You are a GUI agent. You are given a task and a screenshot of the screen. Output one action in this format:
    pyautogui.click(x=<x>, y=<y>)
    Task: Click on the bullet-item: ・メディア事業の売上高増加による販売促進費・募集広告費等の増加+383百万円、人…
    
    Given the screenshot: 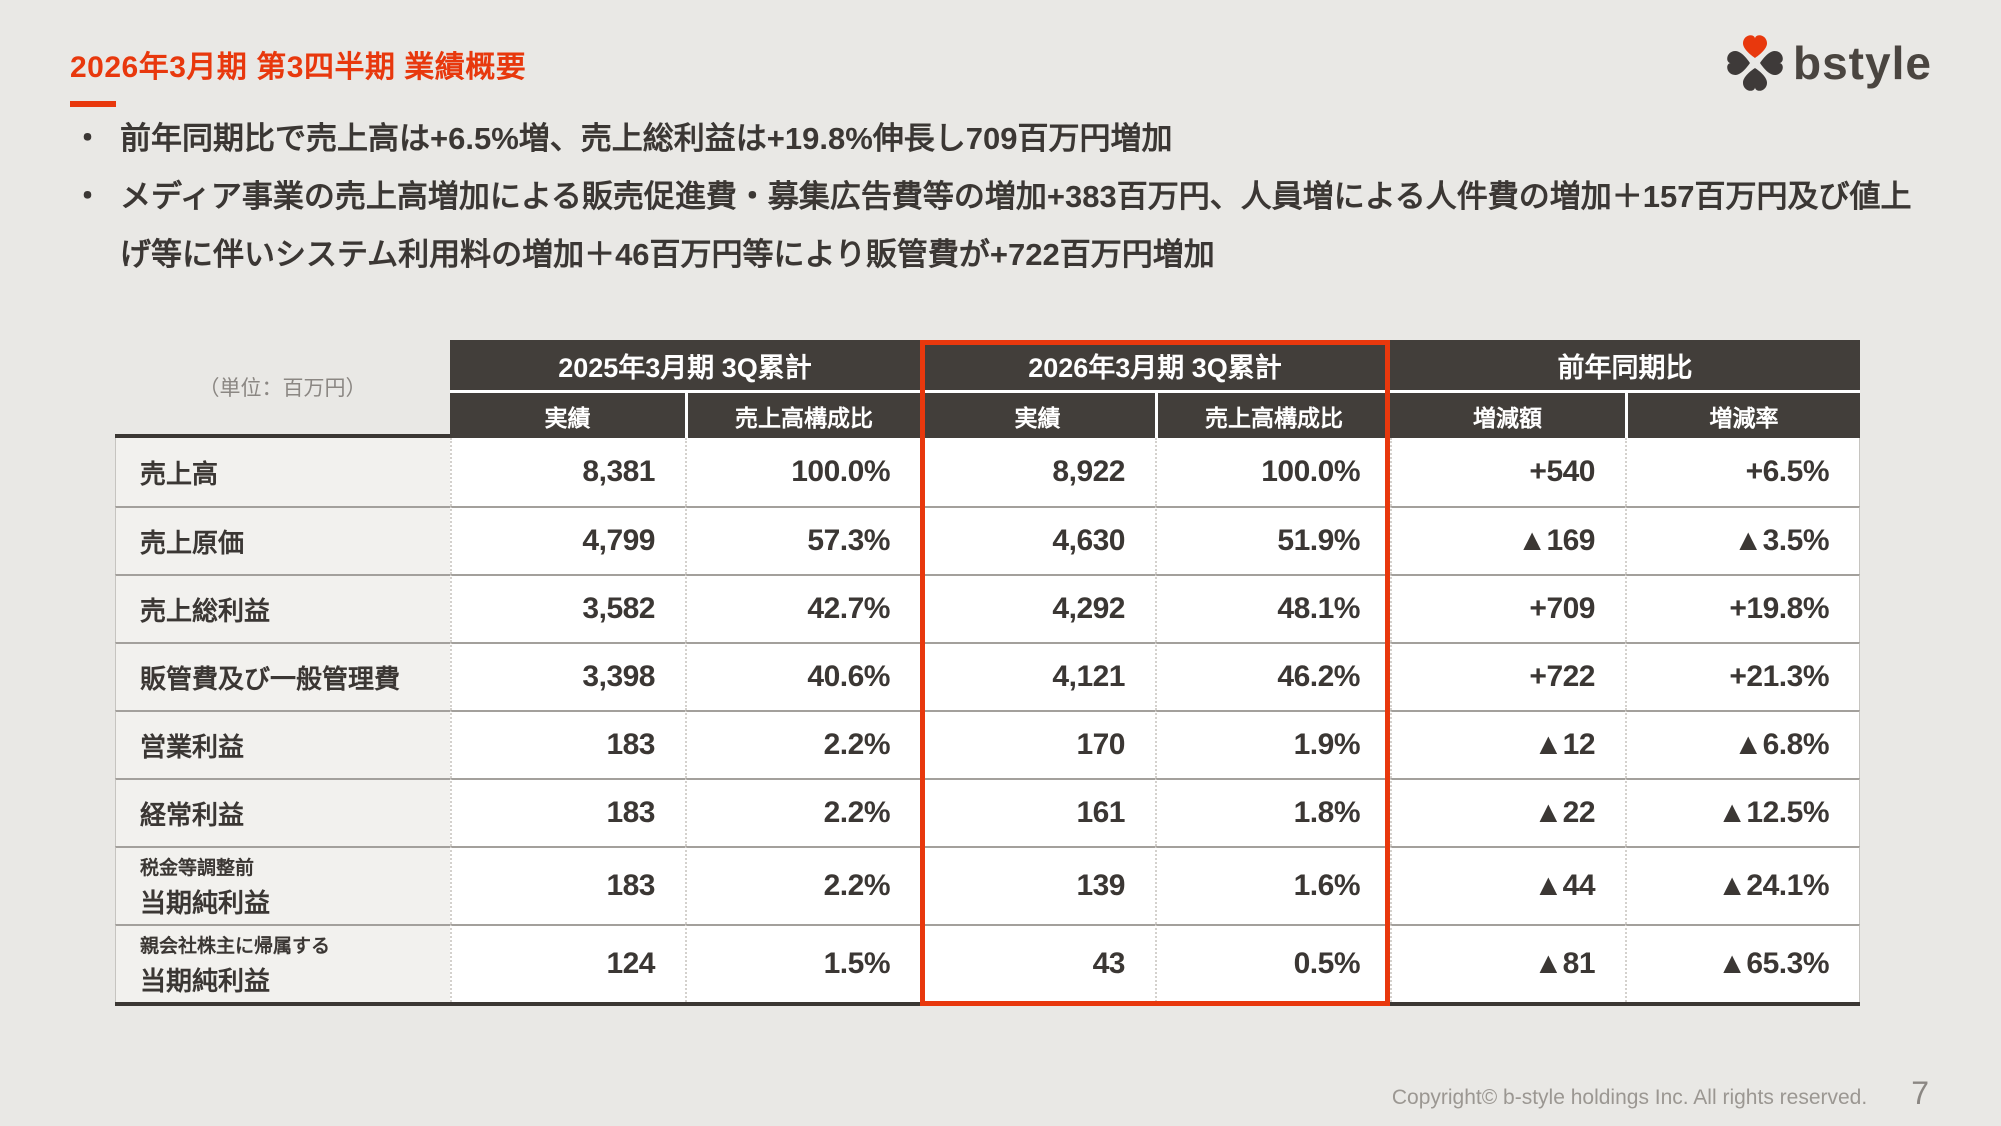 What is the action you would take?
    pyautogui.click(x=996, y=226)
    